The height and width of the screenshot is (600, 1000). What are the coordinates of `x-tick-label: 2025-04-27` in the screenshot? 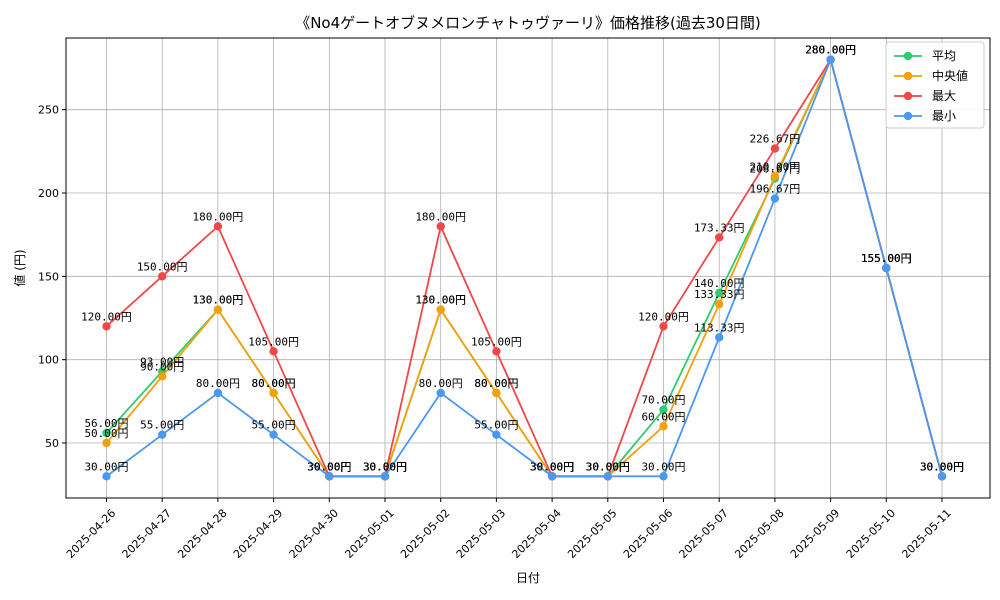 It's located at (147, 534).